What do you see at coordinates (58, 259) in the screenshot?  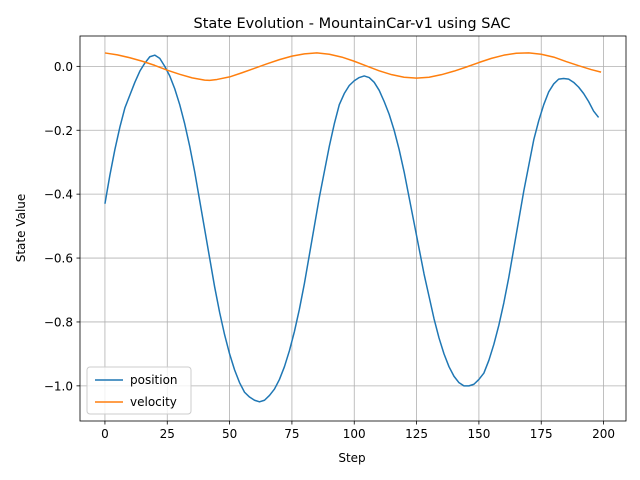 I see `y-tick-label: −0.6` at bounding box center [58, 259].